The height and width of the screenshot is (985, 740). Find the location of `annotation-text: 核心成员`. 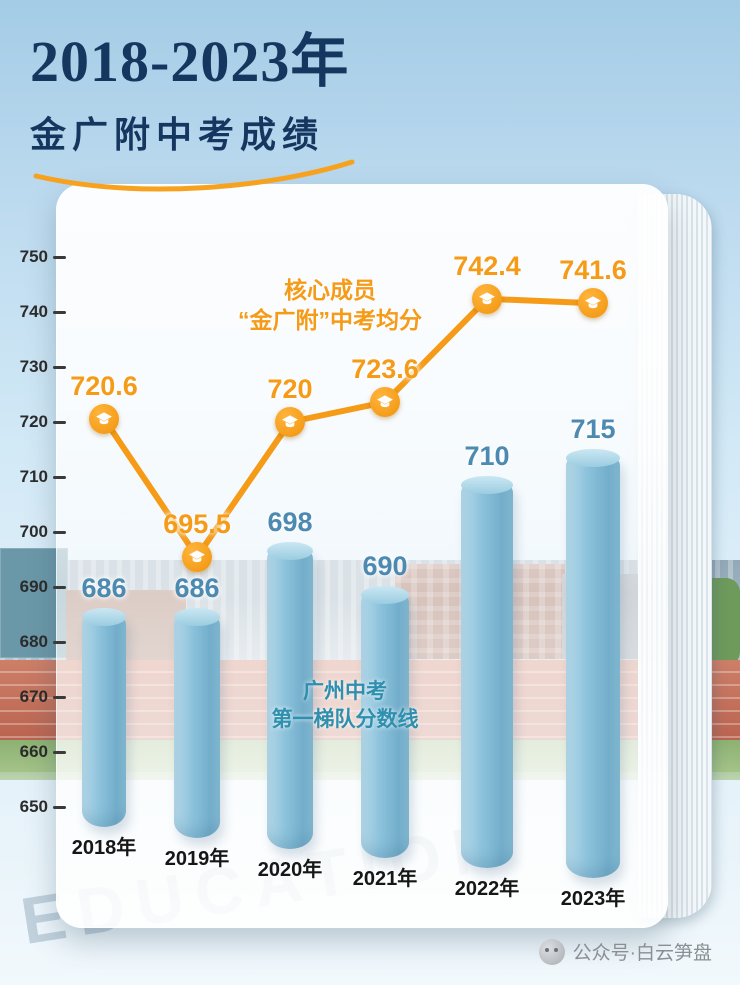

annotation-text: 核心成员 is located at coordinates (330, 290).